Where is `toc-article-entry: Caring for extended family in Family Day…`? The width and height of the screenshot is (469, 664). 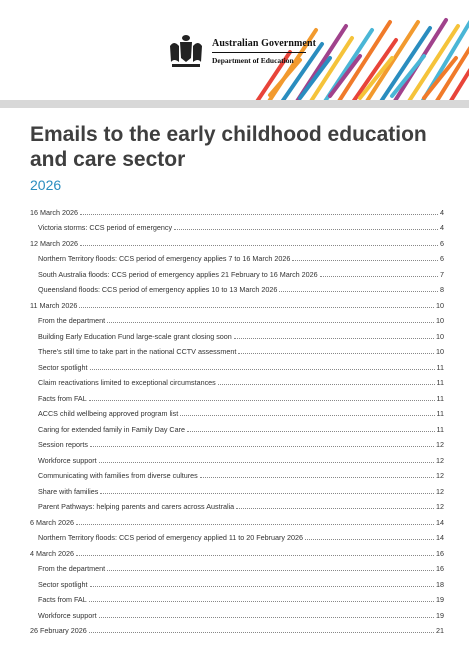
toc-article-entry: Caring for extended family in Family Day… is located at coordinates (237, 426).